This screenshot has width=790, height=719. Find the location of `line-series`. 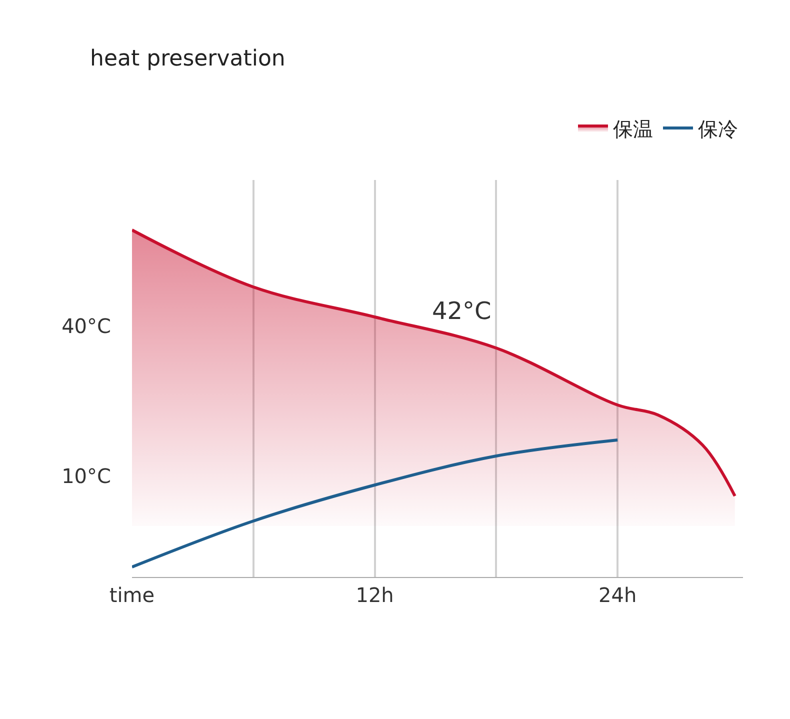

line-series is located at coordinates (376, 503).